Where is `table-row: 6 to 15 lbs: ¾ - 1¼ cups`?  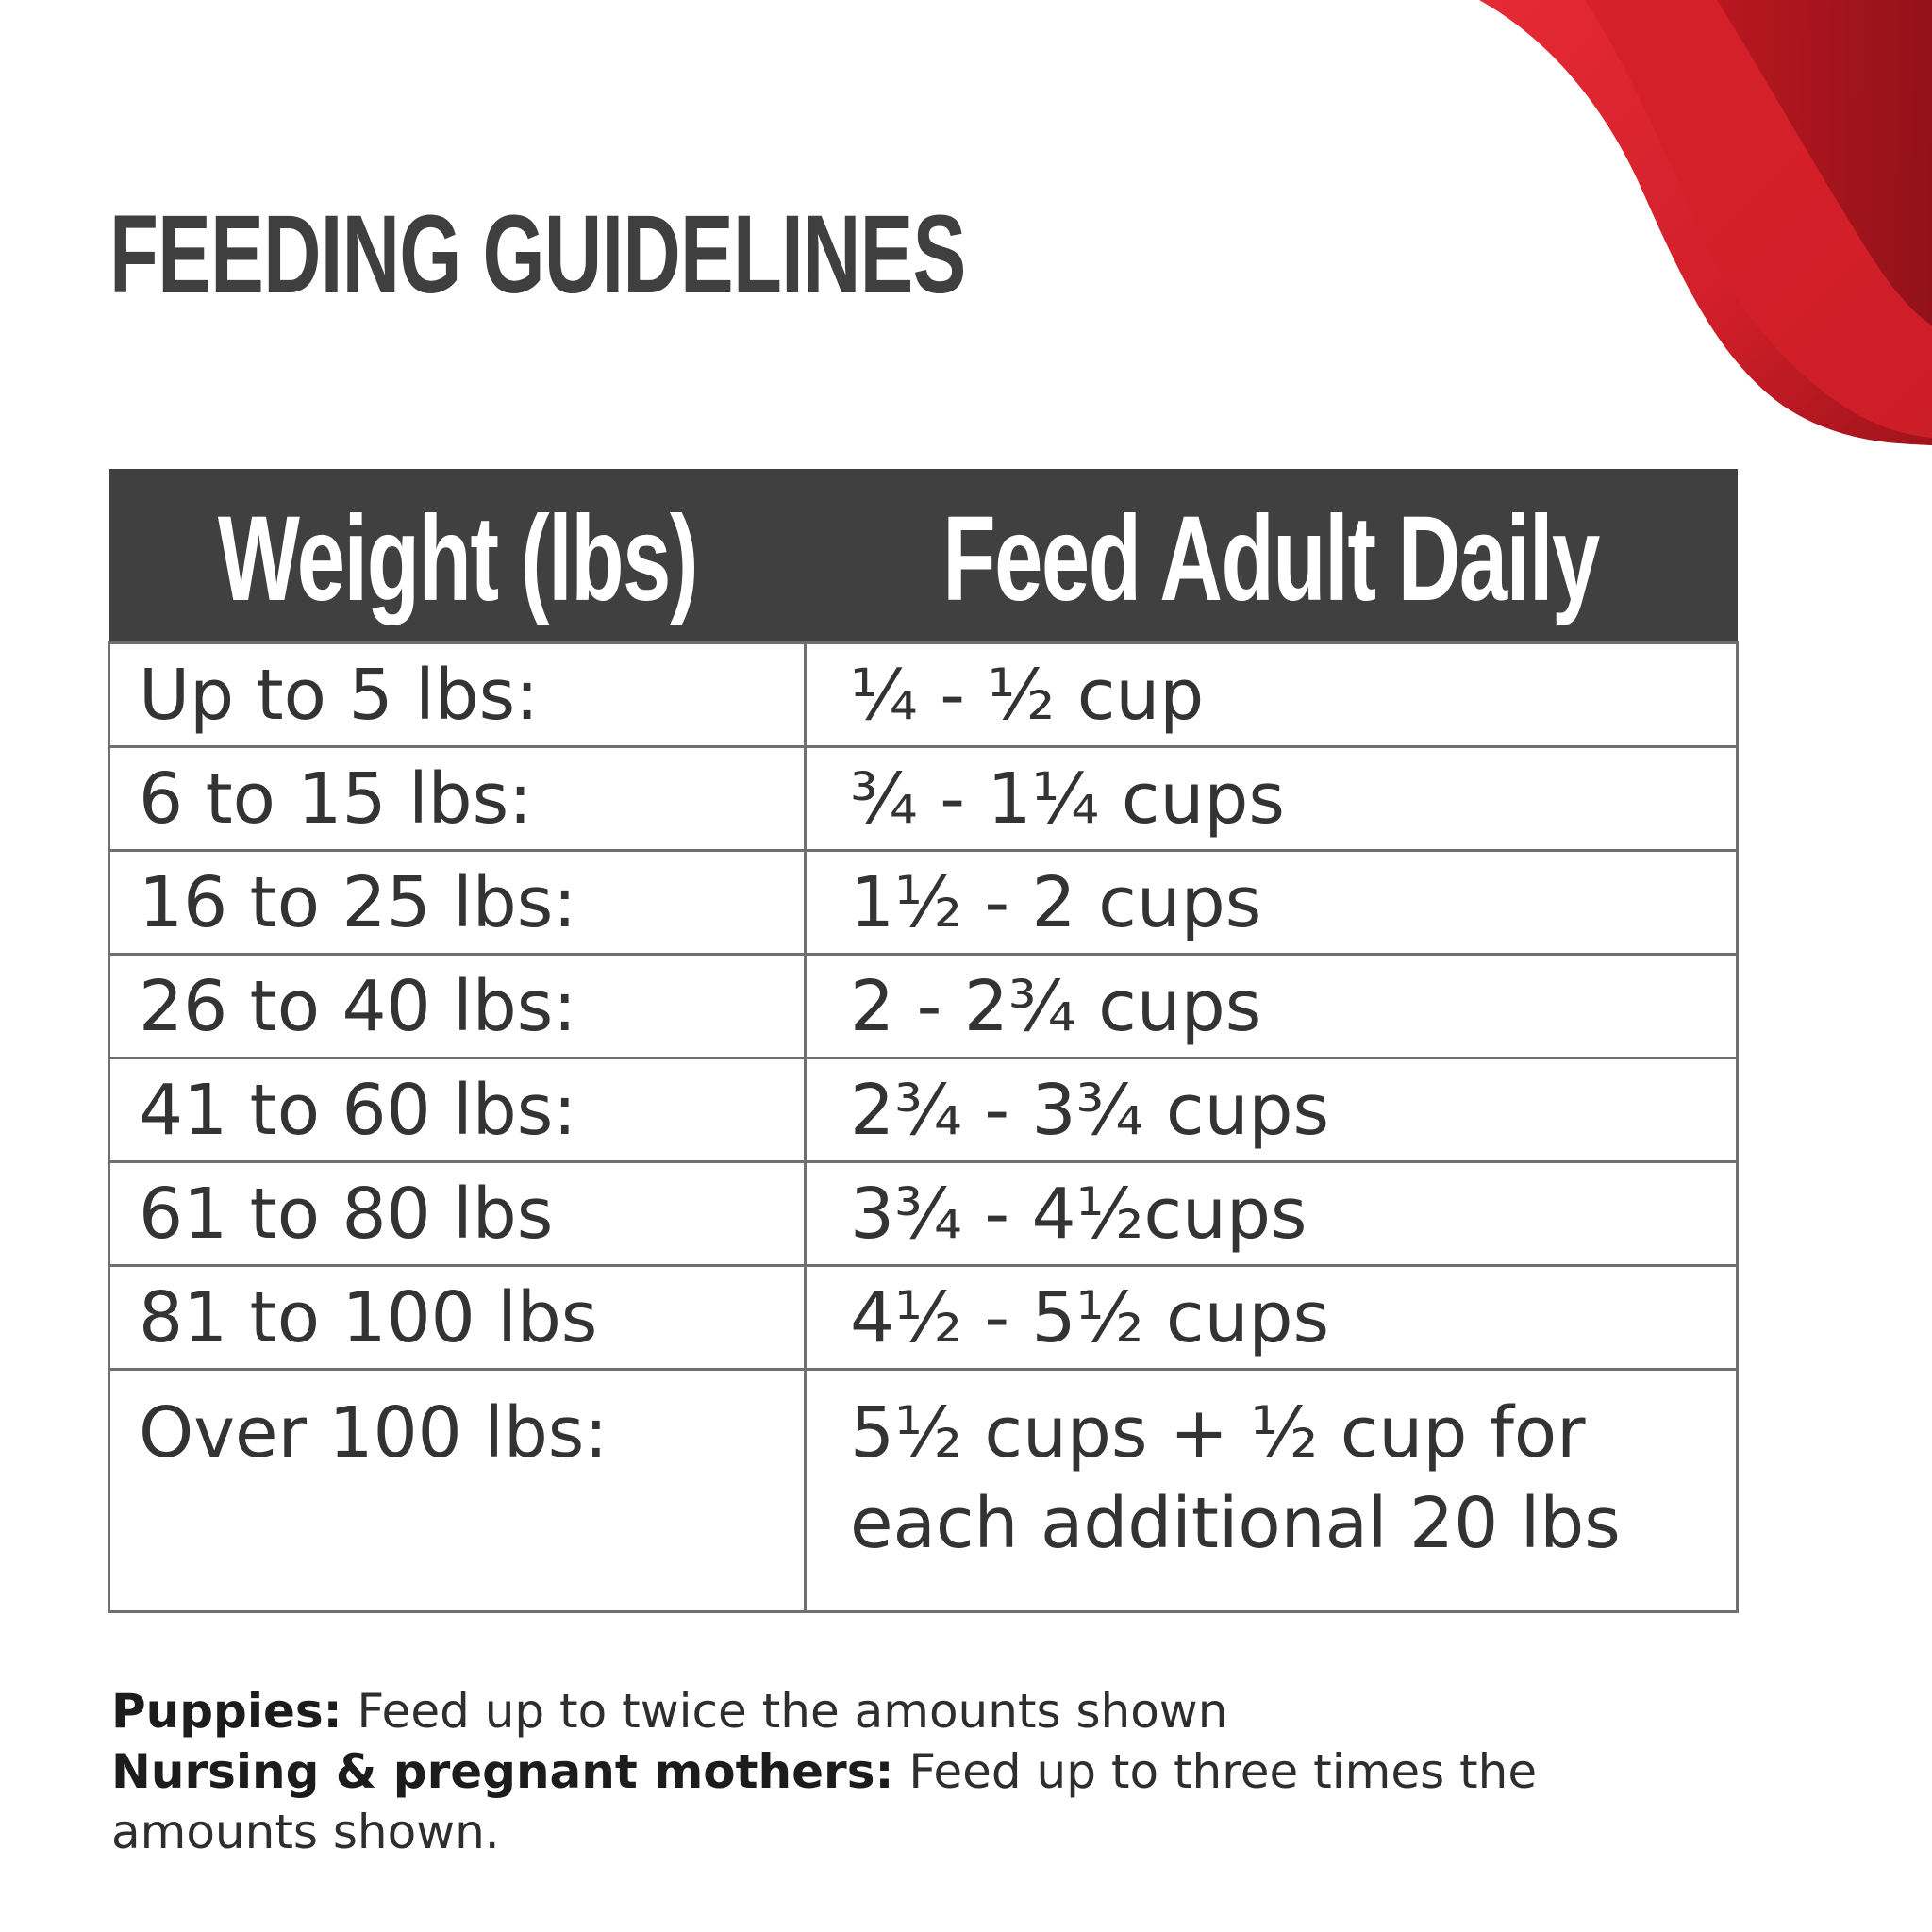
table-row: 6 to 15 lbs: ¾ - 1¼ cups is located at coordinates (924, 799).